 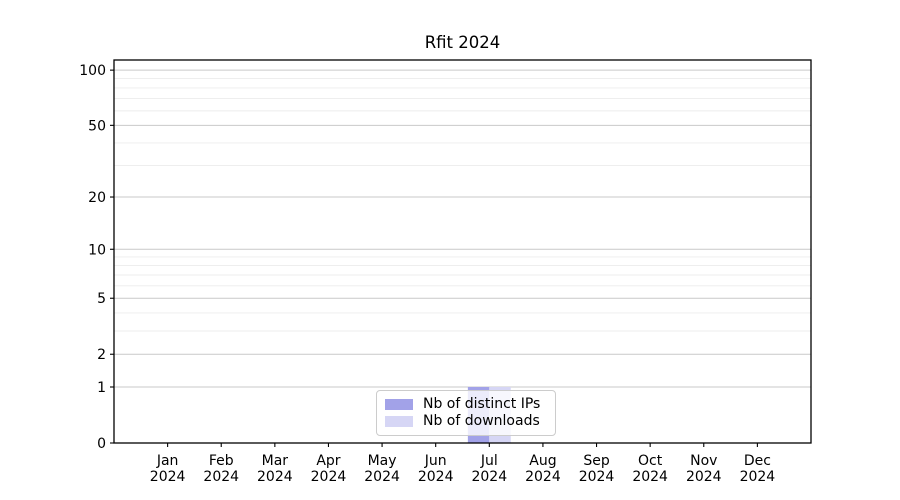 I want to click on x-tick-label: Nov, so click(x=703, y=461).